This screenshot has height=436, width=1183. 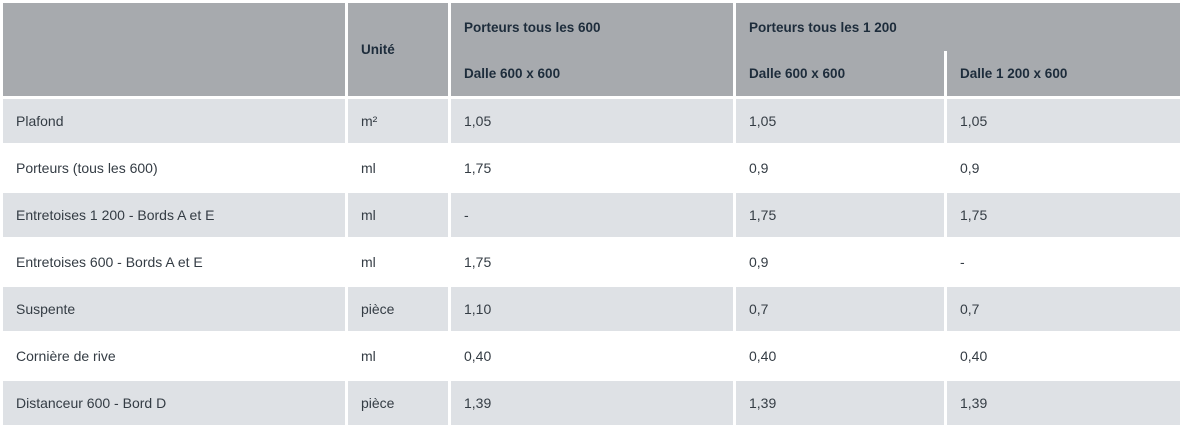 I want to click on group-label: Porteurs tous les 1 200, so click(x=823, y=27).